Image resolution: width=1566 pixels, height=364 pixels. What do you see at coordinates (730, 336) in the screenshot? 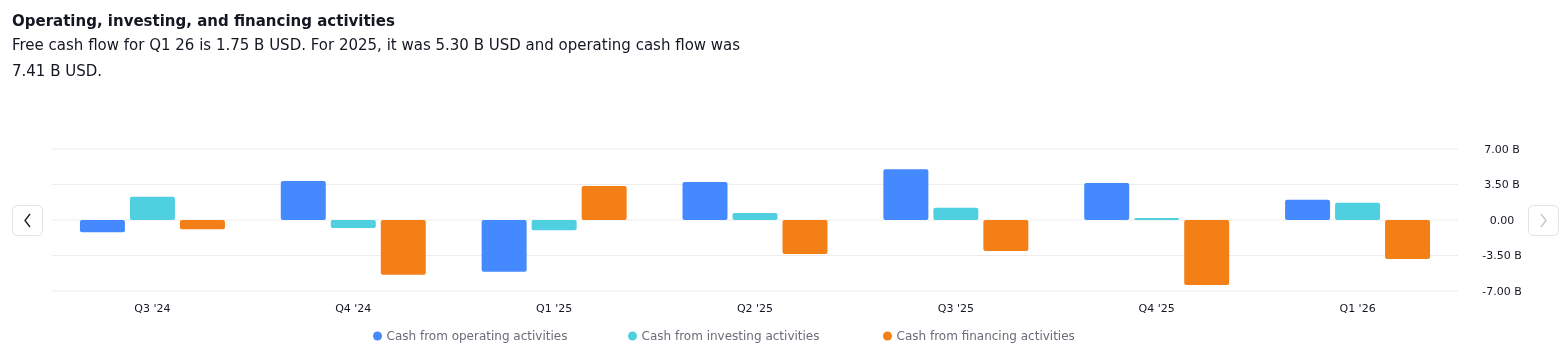
I see `legend-label: Cash from investing activities` at bounding box center [730, 336].